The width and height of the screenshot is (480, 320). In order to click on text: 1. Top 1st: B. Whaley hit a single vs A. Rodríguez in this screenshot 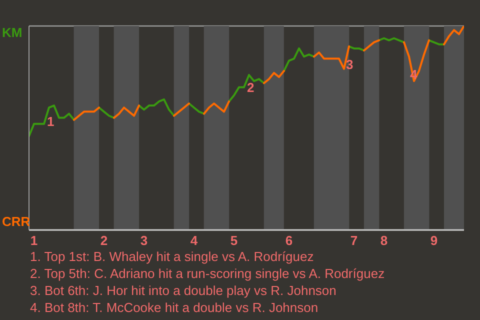, I will do `click(172, 256)`.